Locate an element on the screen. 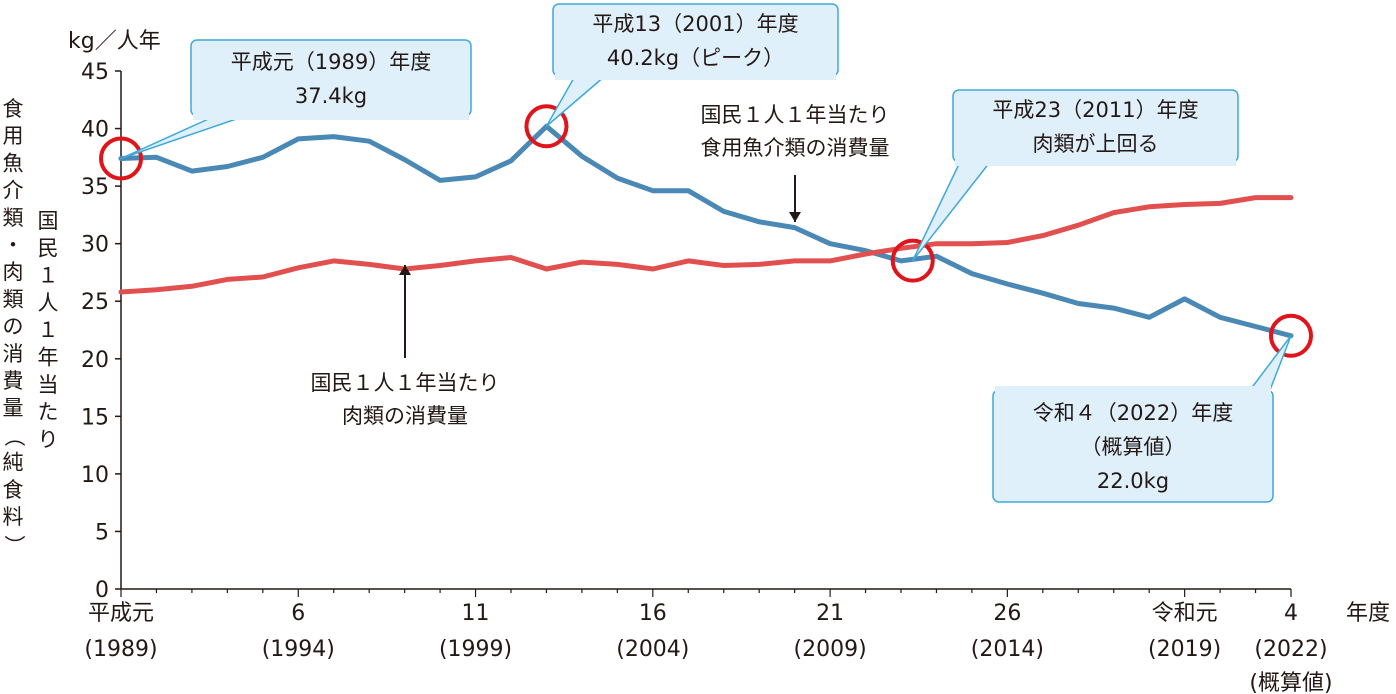 The height and width of the screenshot is (694, 1396). y-label-char: り is located at coordinates (48, 439).